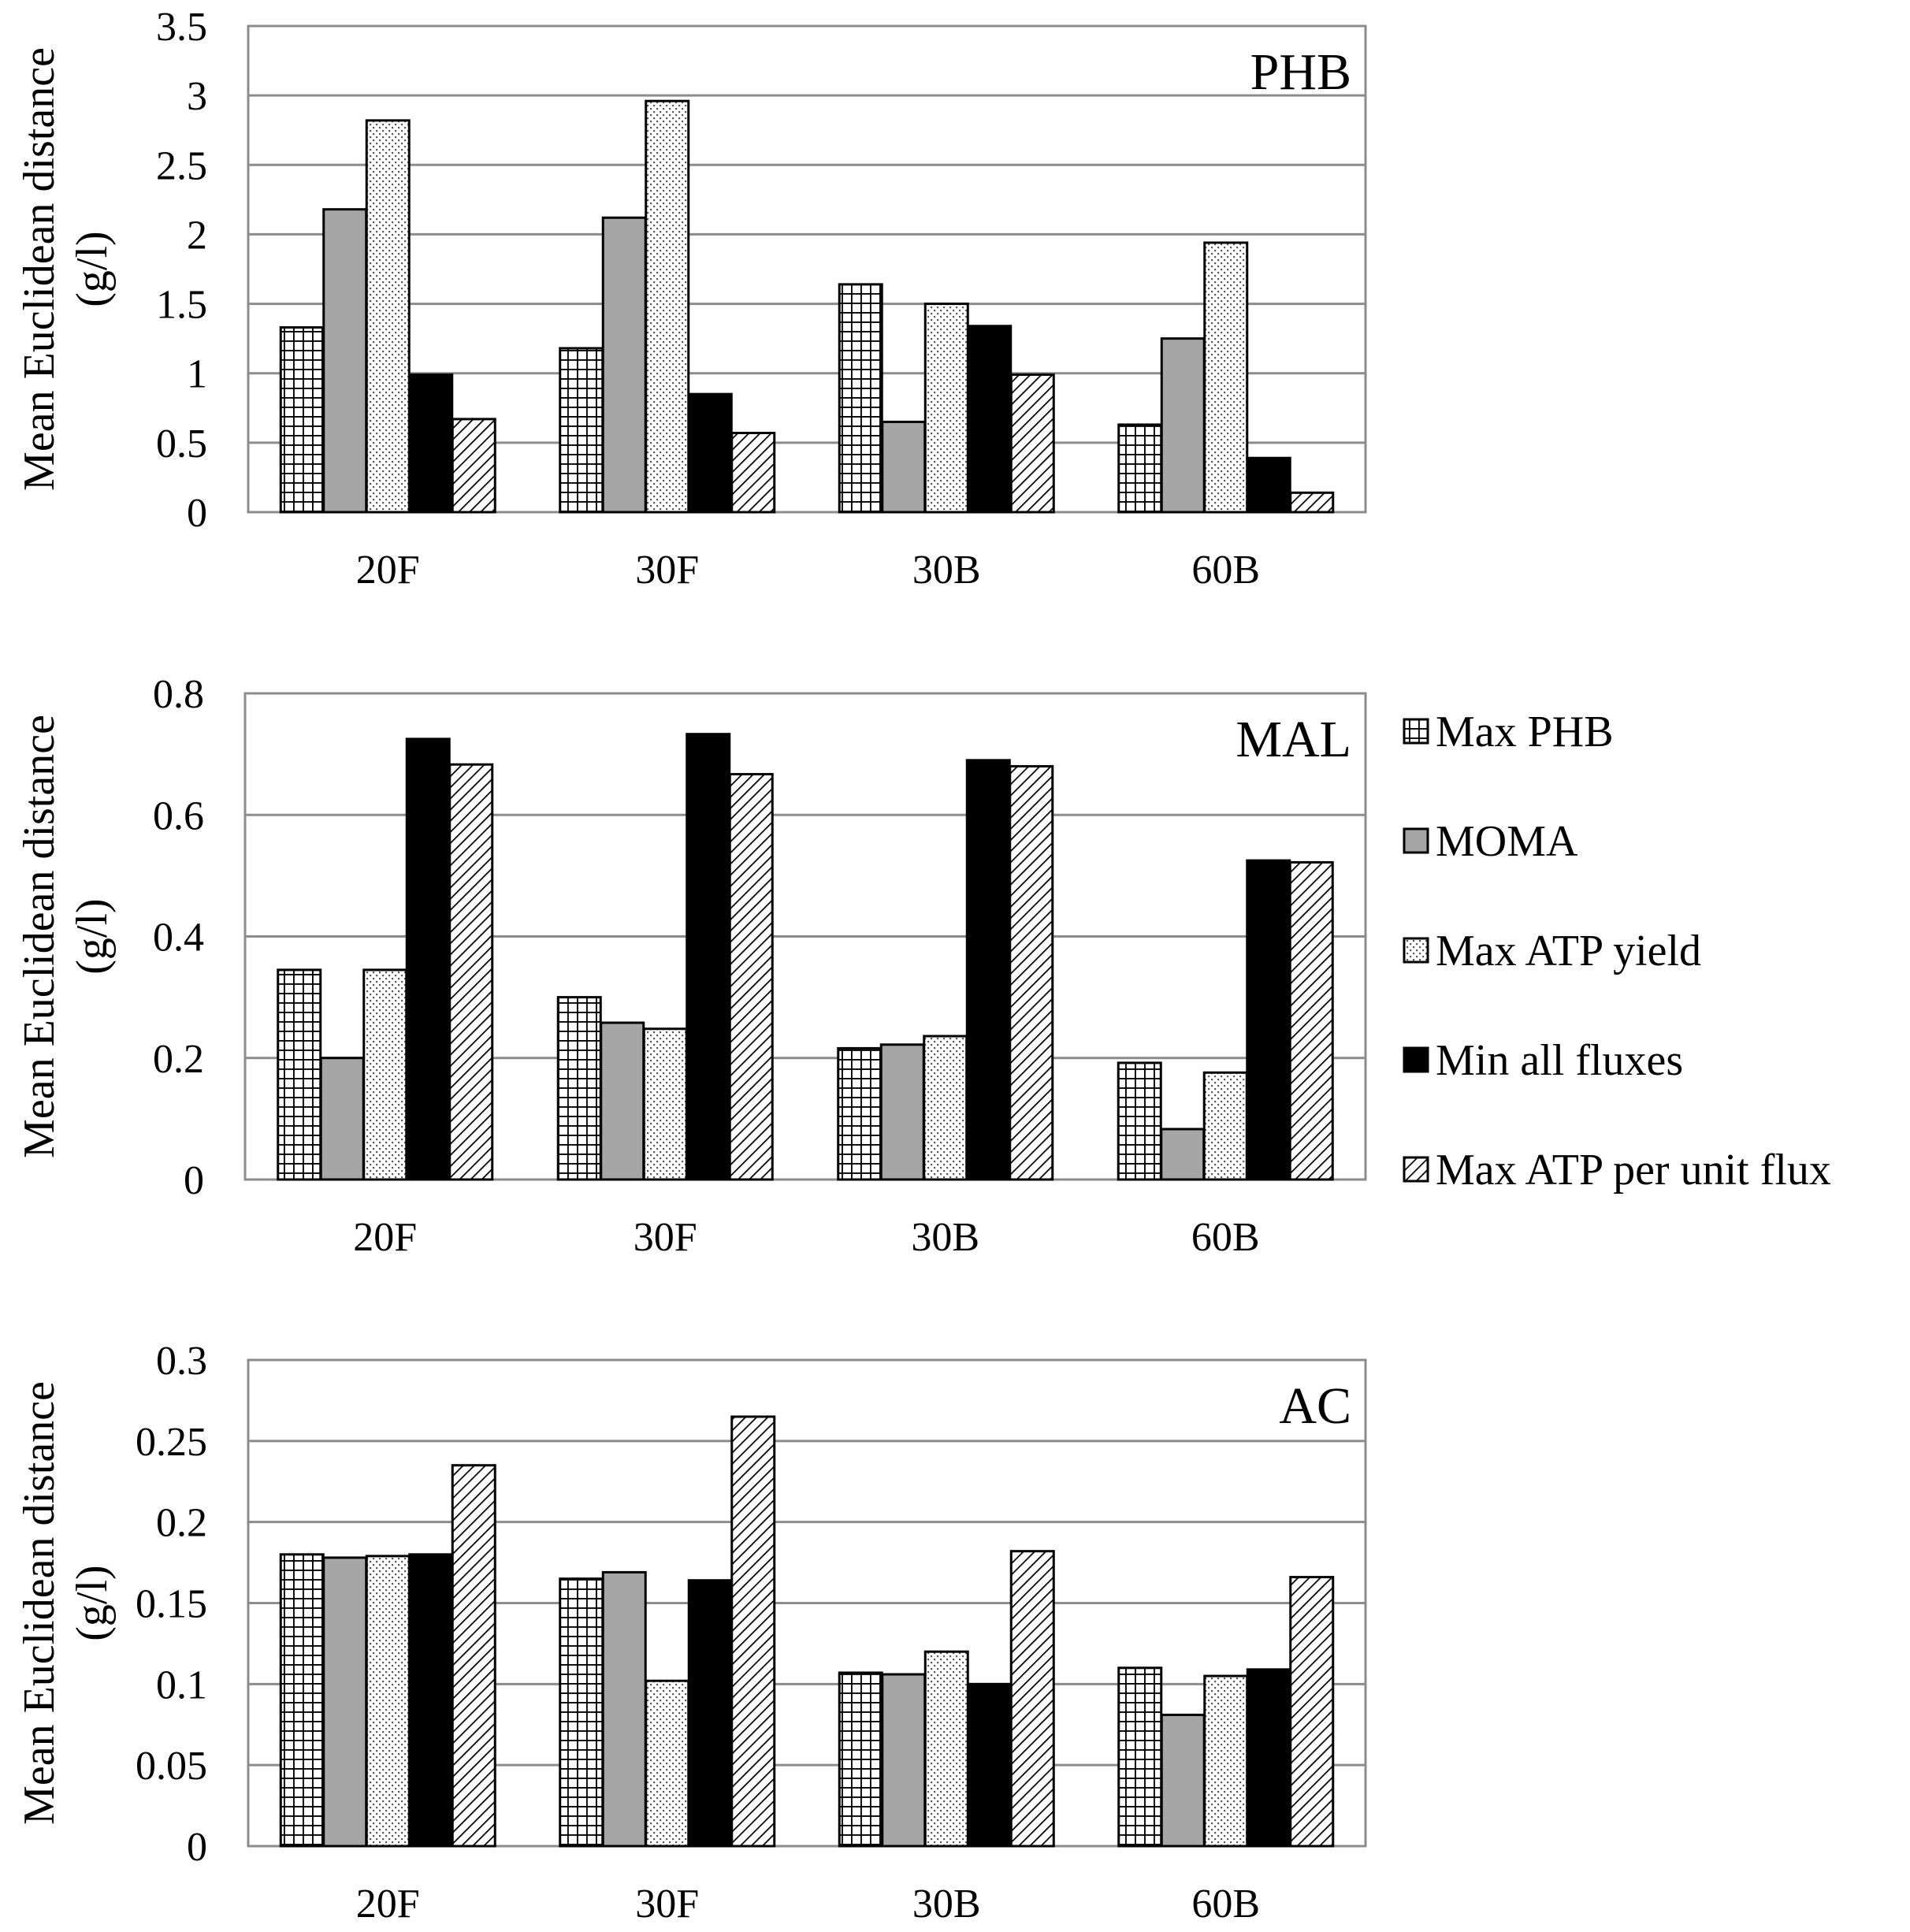  I want to click on panel-label: AC, so click(1315, 1406).